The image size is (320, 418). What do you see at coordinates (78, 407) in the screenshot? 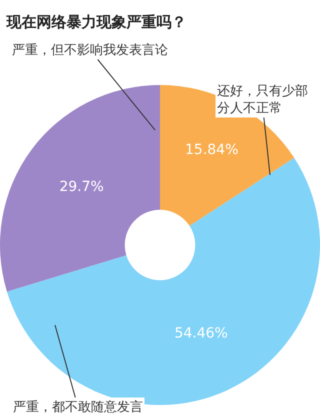
I see `slice-label: 严重，都不敢随意发言` at bounding box center [78, 407].